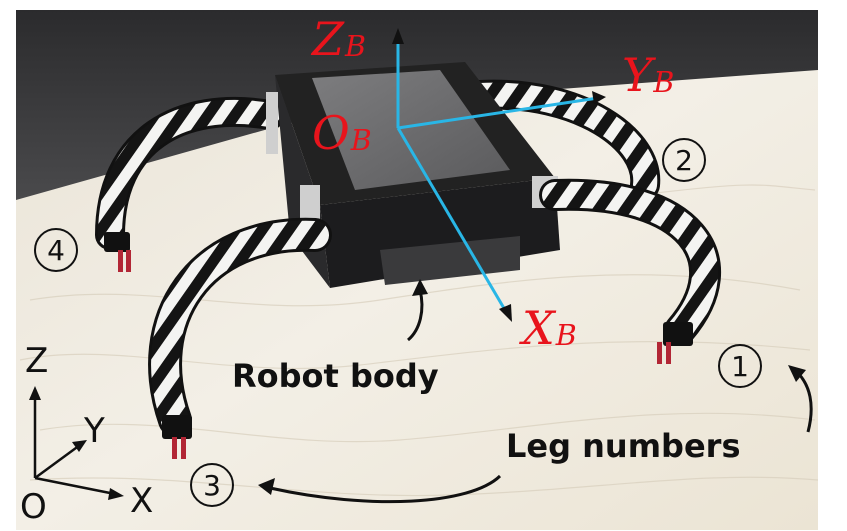 The width and height of the screenshot is (847, 531). I want to click on robot-body-annotation: Robot body, so click(335, 376).